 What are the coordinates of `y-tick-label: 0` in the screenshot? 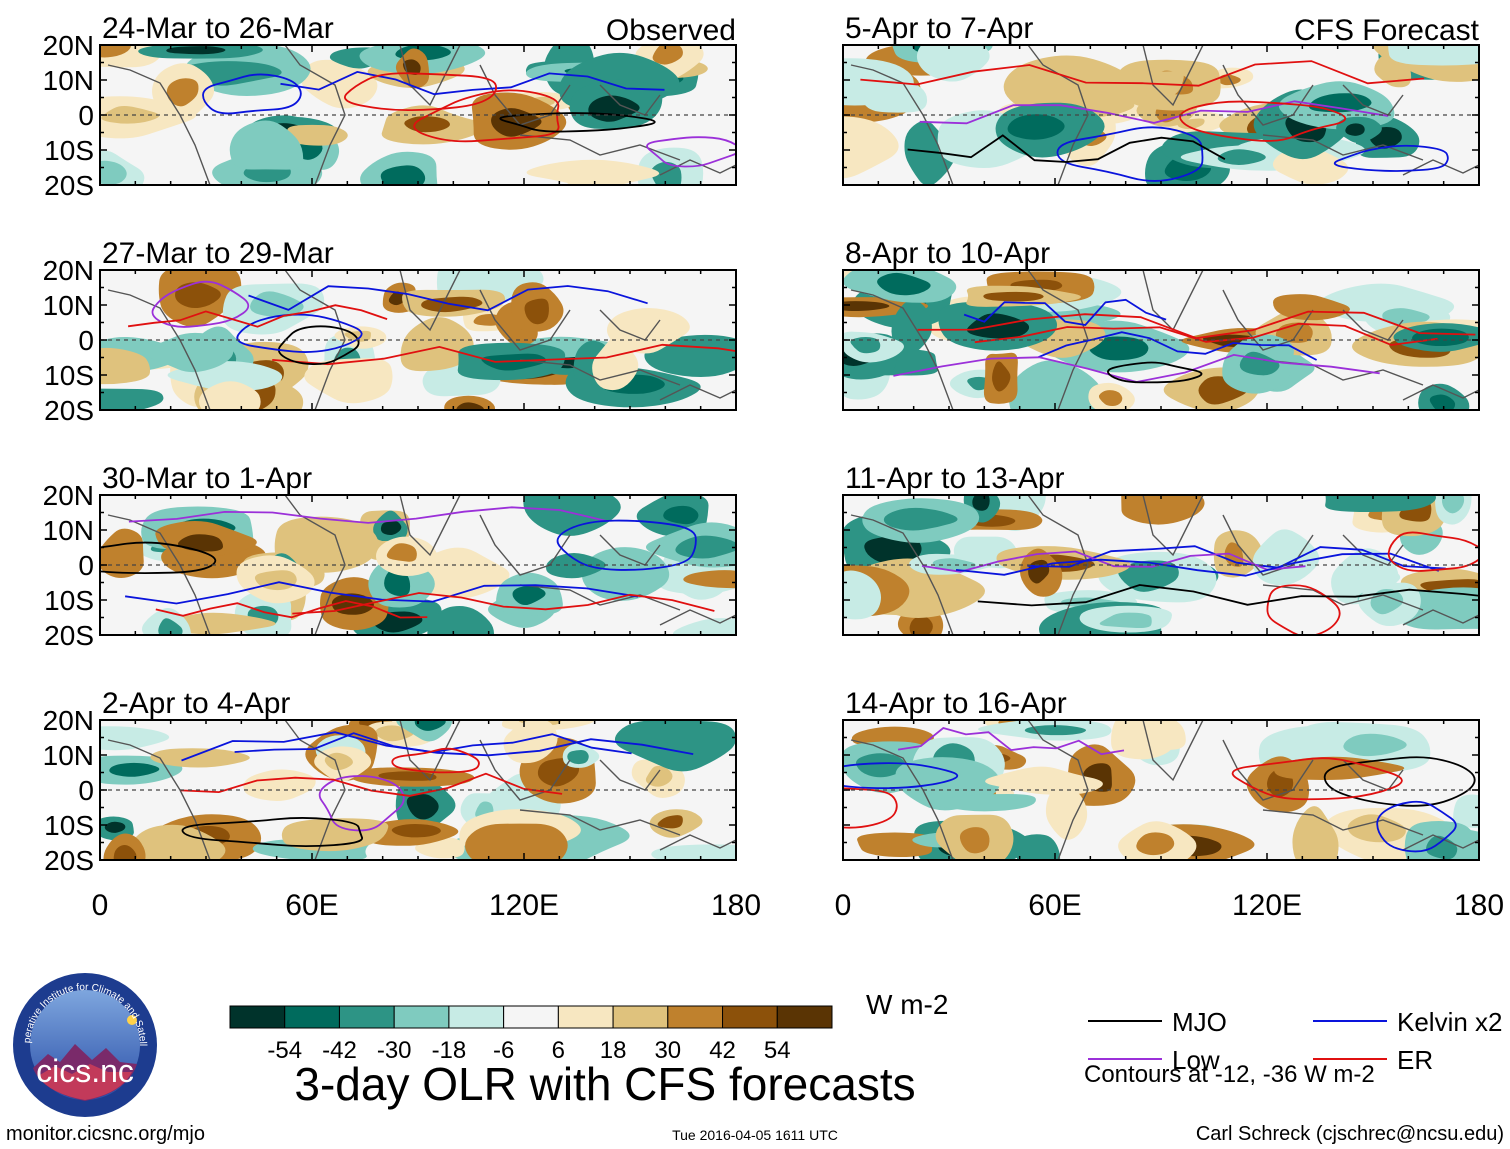 It's located at (86, 790).